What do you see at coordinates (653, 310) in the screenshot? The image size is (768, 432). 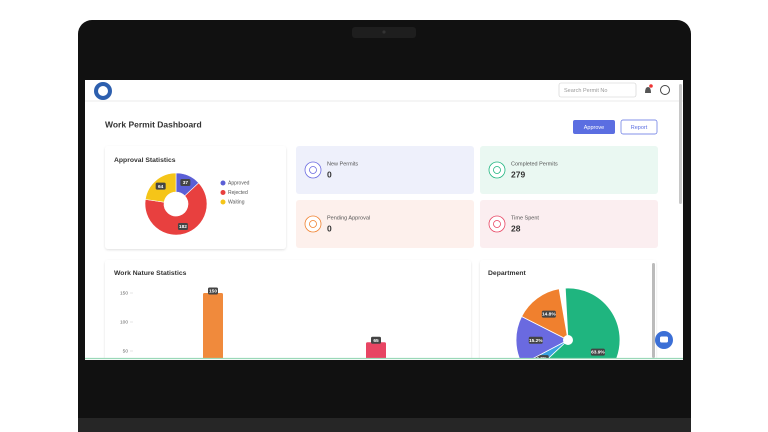 I see `panel-scrollbar` at bounding box center [653, 310].